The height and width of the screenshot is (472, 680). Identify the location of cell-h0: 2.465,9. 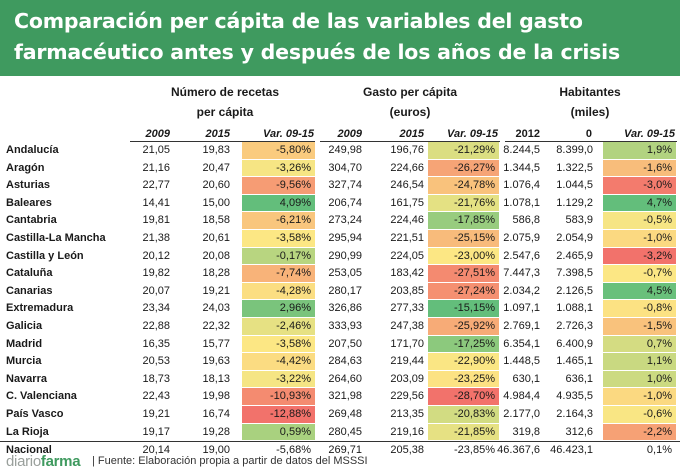
(574, 255).